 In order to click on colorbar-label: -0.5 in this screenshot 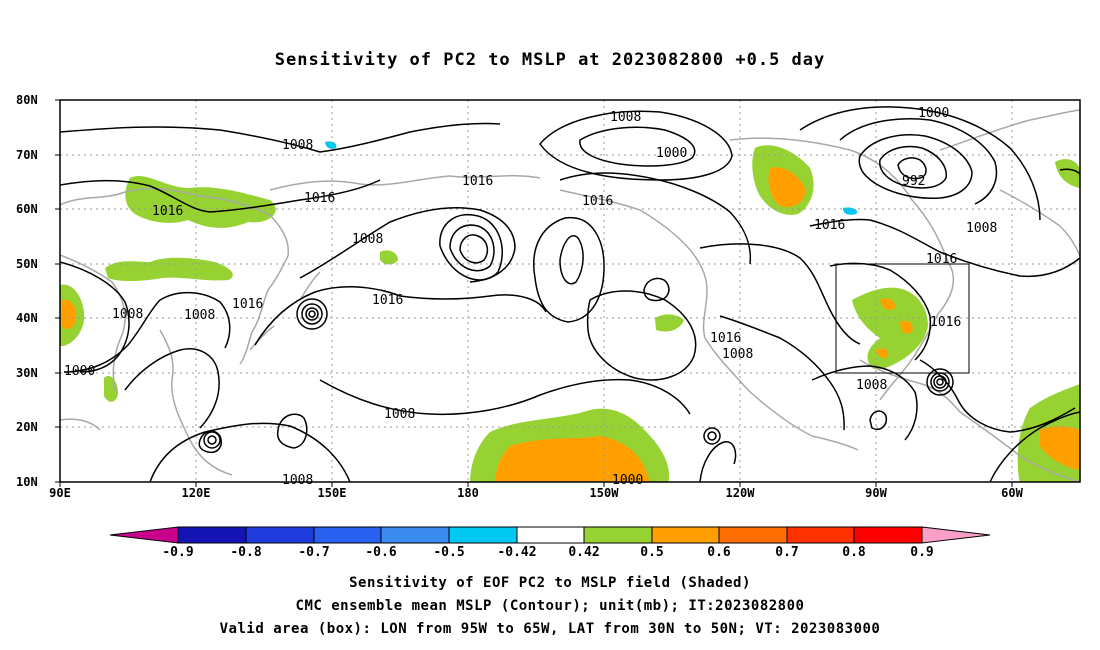, I will do `click(449, 552)`.